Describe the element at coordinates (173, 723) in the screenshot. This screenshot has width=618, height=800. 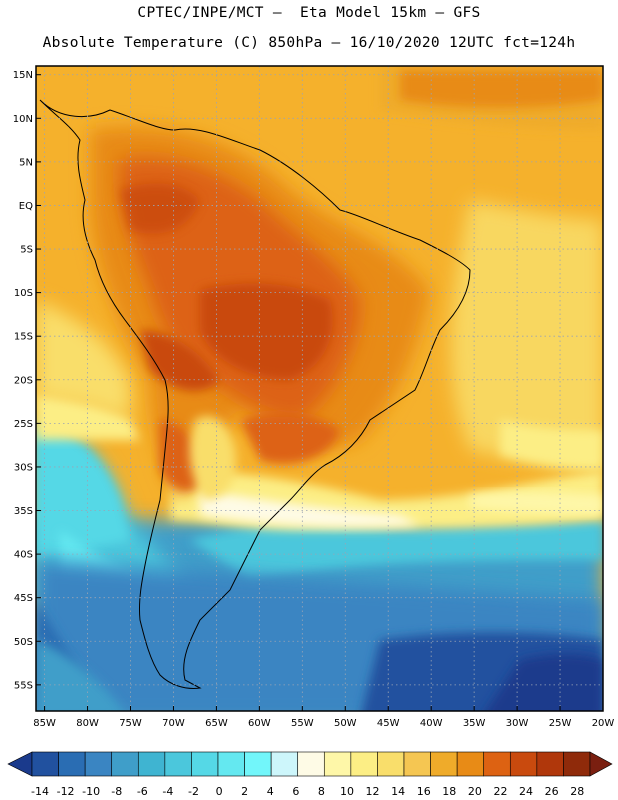
I see `lon-tick-label: 70W` at that location.